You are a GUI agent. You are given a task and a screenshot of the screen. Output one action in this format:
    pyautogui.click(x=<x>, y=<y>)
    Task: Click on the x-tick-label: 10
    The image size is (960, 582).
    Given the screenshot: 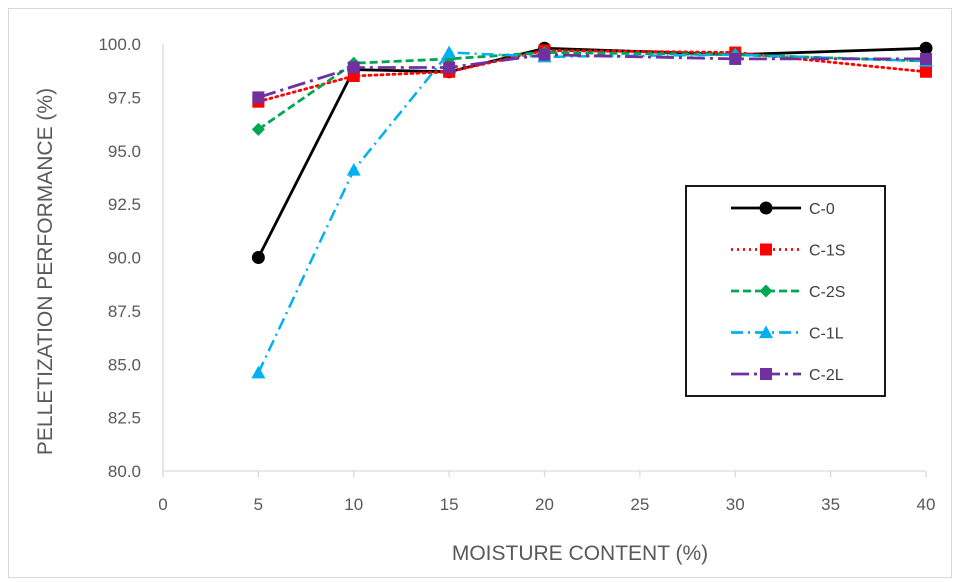 What is the action you would take?
    pyautogui.click(x=353, y=504)
    